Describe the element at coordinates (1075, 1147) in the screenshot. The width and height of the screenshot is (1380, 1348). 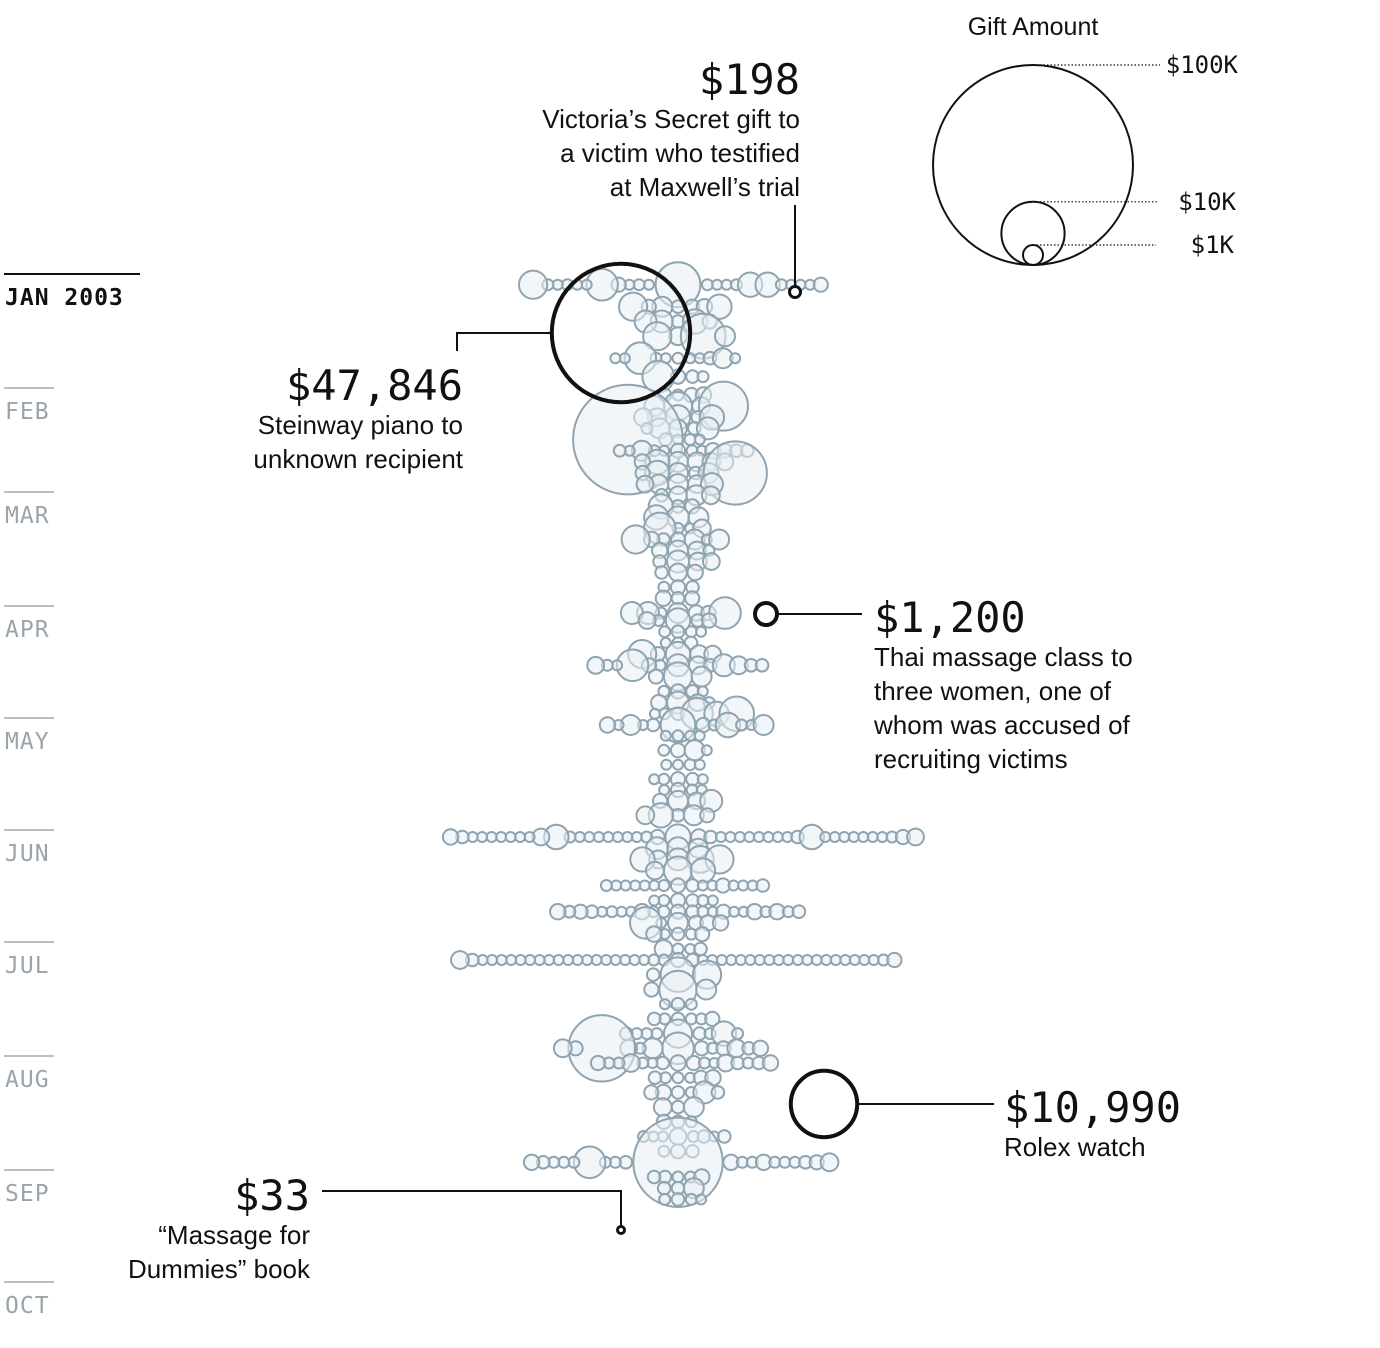
I see `annotation-description: Rolex watch` at that location.